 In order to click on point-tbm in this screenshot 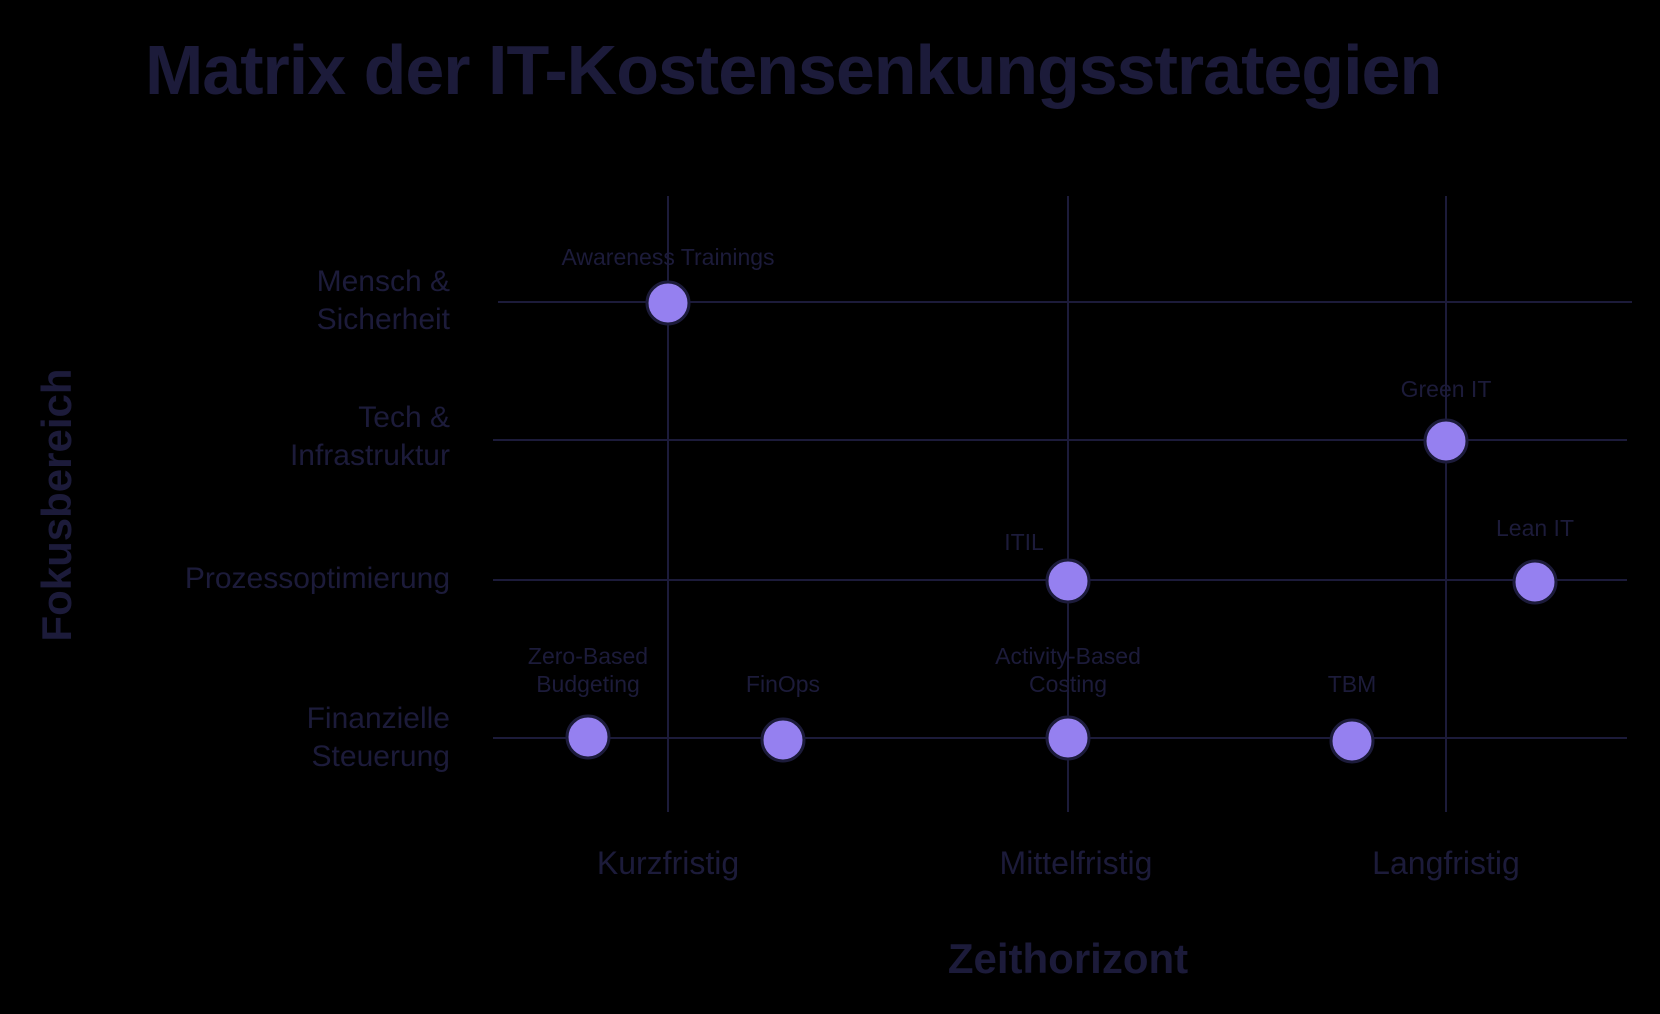, I will do `click(1352, 741)`.